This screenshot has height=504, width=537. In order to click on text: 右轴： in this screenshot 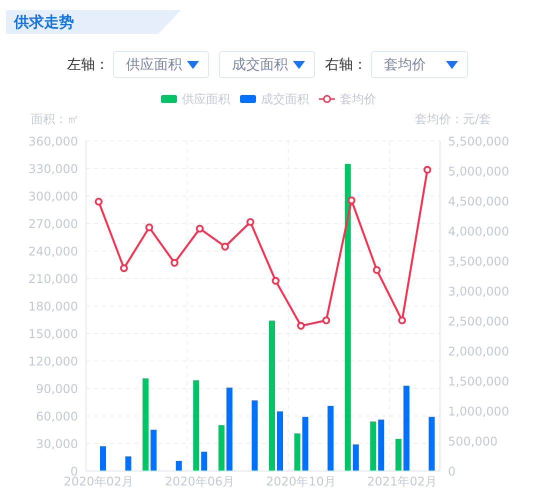, I will do `click(346, 65)`.